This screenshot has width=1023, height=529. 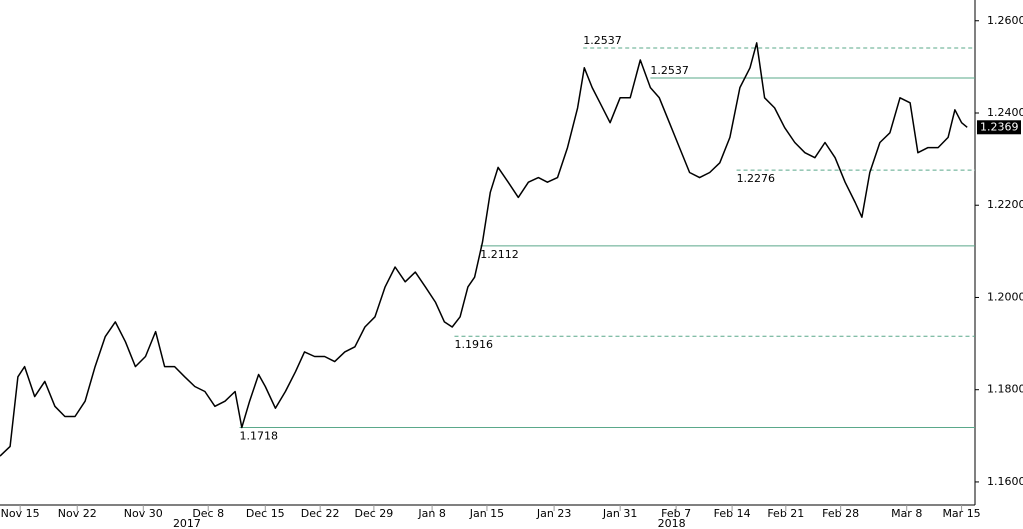 I want to click on level-label: 1.1916, so click(x=473, y=344).